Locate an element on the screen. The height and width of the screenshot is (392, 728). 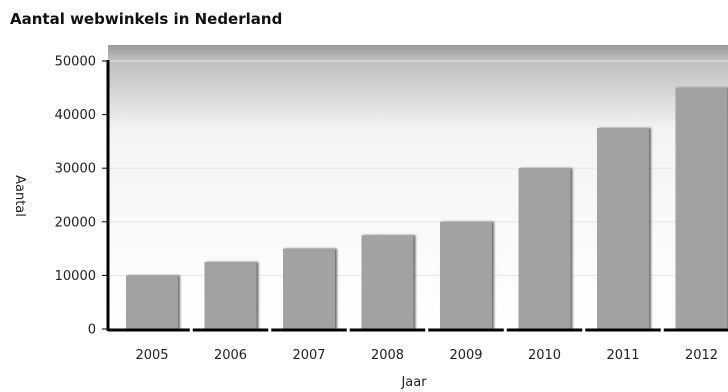
x-tick-label: 2010 is located at coordinates (544, 355).